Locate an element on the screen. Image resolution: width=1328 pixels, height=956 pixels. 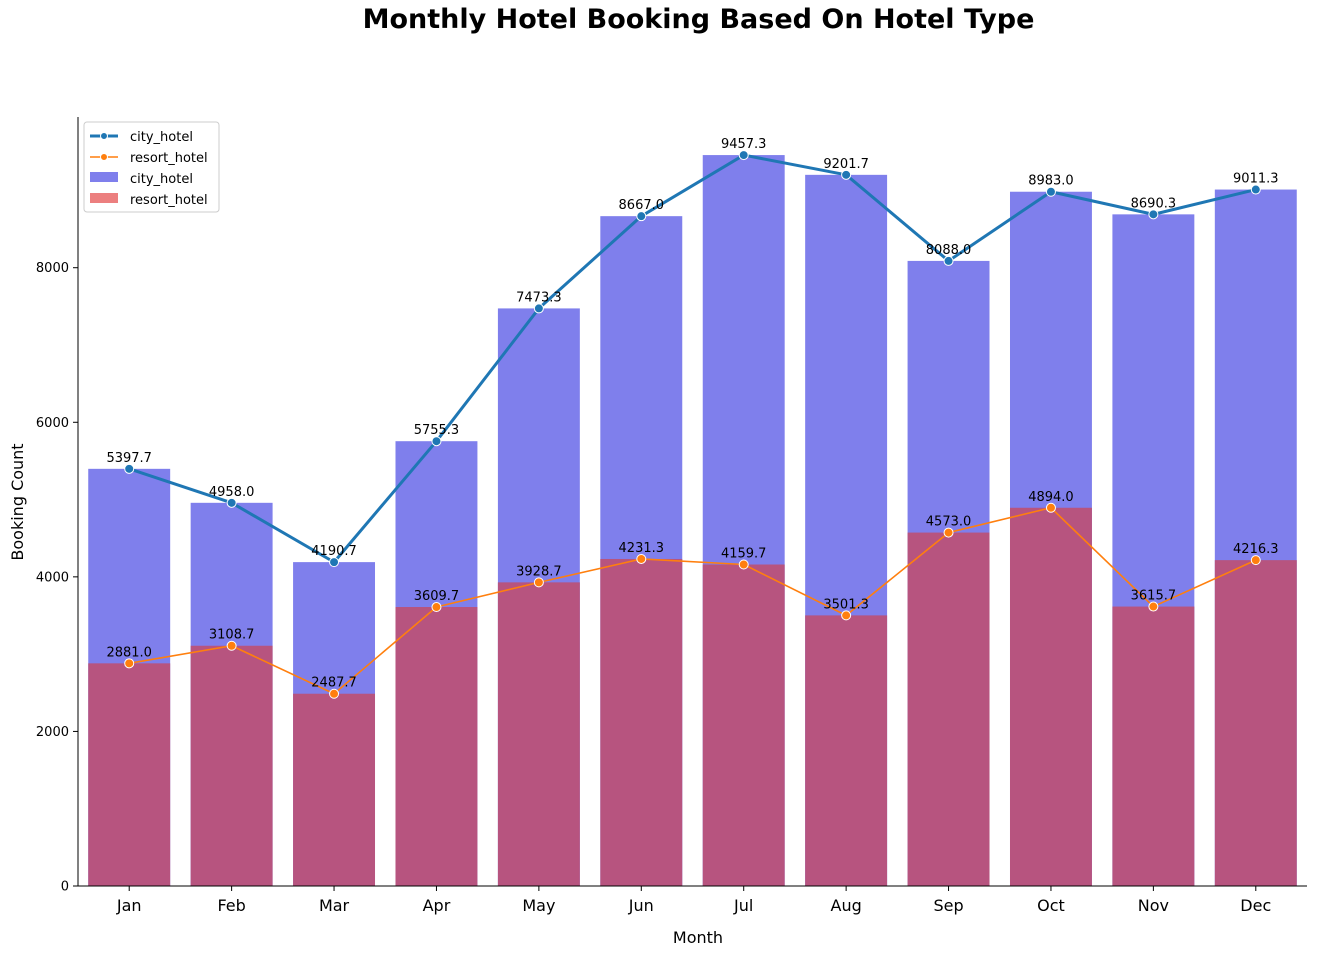
city-hotel-data-label: 9457.3 is located at coordinates (744, 144).